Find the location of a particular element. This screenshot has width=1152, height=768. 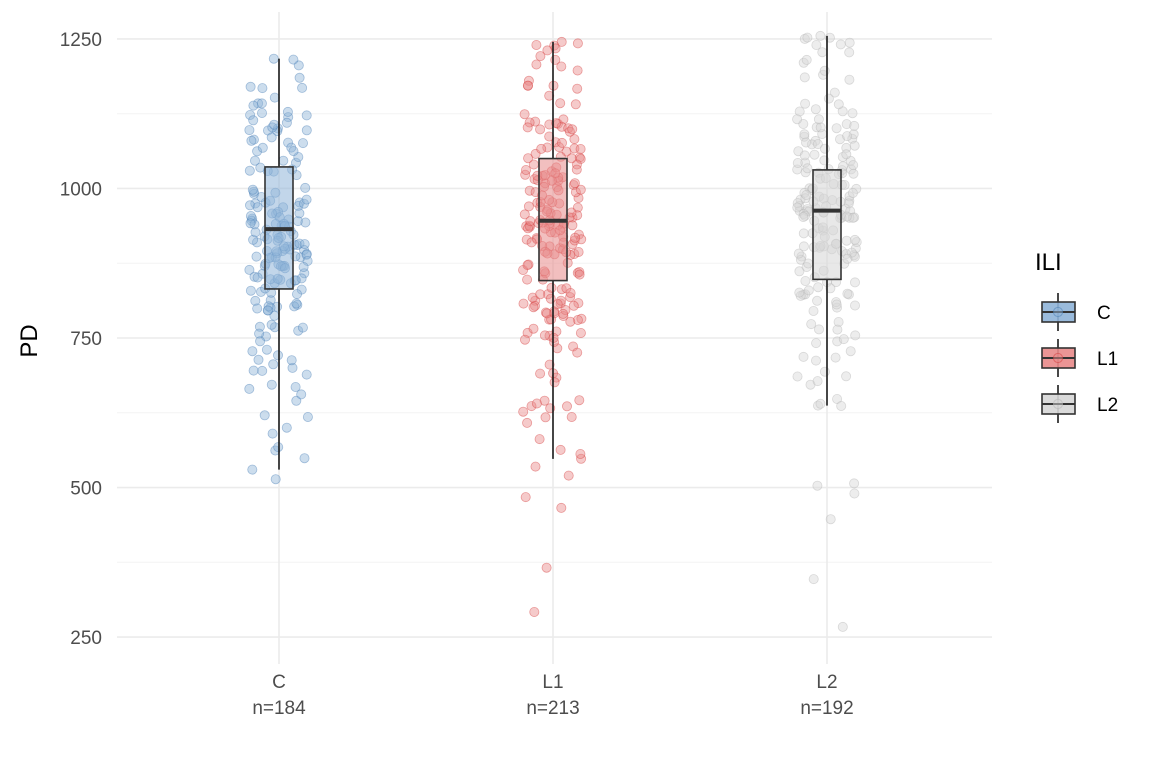

x-tick-count-C: n=184 is located at coordinates (279, 708).